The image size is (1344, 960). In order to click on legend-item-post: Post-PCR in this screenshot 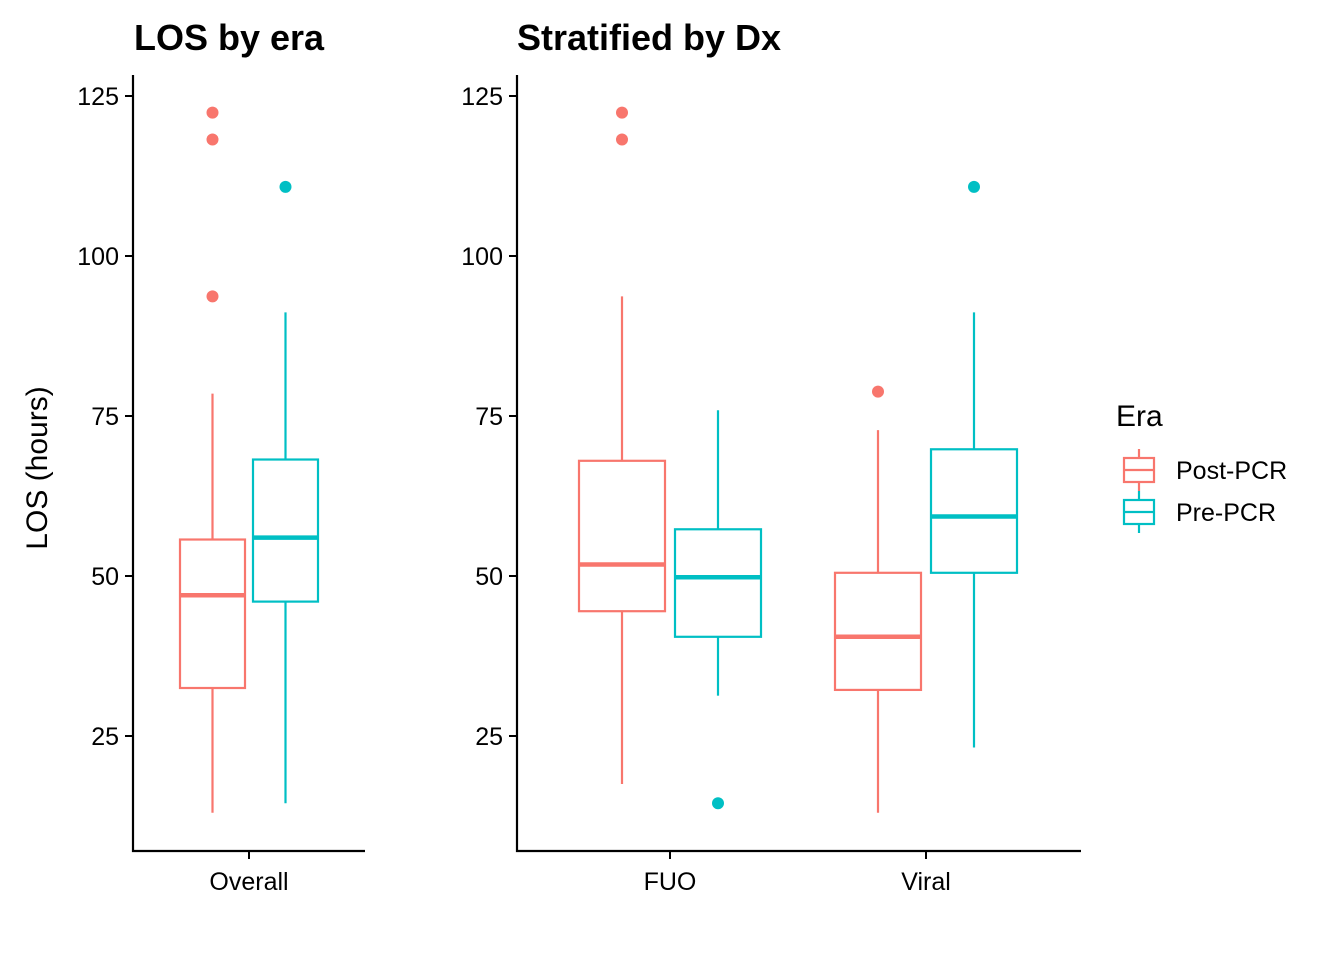, I will do `click(1204, 470)`.